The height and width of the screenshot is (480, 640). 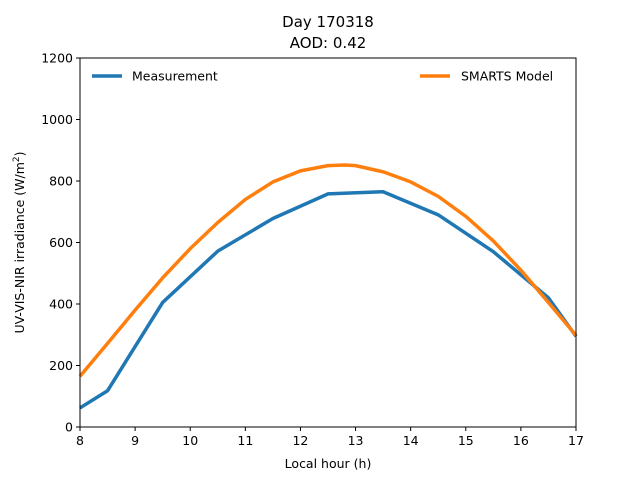 I want to click on x-tick-label: 11, so click(x=245, y=440).